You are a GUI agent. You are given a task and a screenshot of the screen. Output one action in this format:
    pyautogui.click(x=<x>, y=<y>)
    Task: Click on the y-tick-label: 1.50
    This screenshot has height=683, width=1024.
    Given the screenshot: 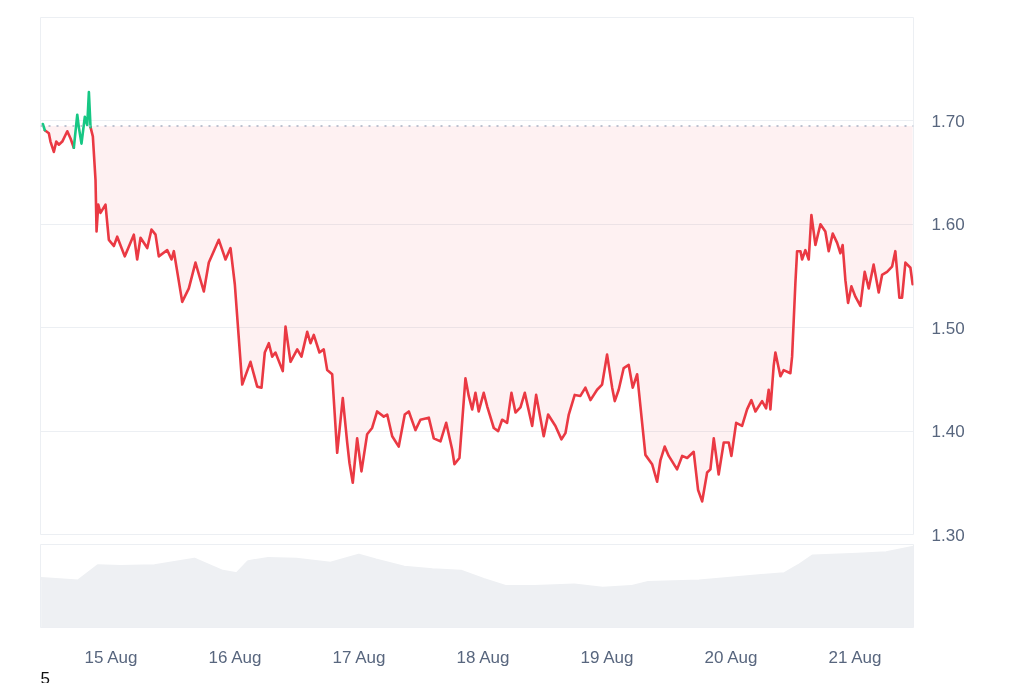 What is the action you would take?
    pyautogui.click(x=948, y=328)
    